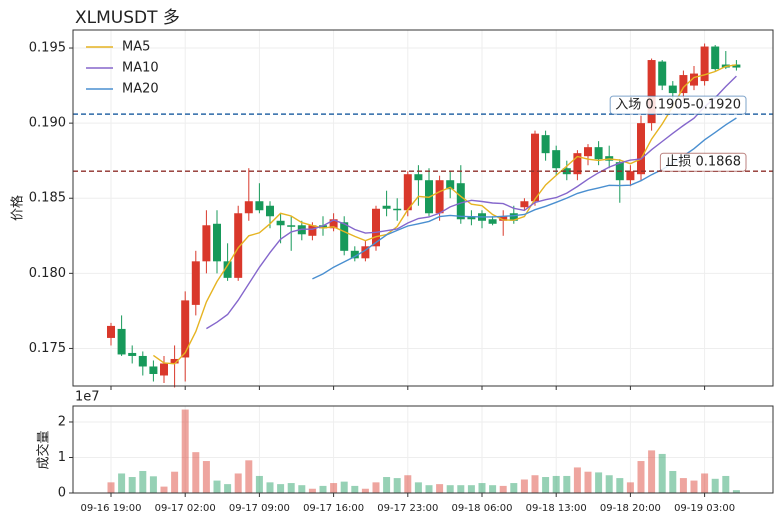 The height and width of the screenshot is (526, 782). I want to click on legend-label: MA5, so click(136, 47).